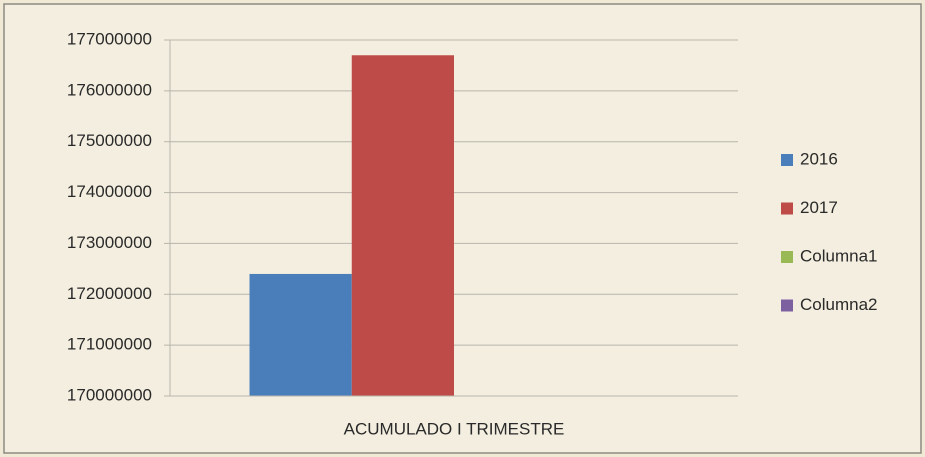 Image resolution: width=925 pixels, height=457 pixels. Describe the element at coordinates (819, 207) in the screenshot. I see `legend-label: 2017` at that location.